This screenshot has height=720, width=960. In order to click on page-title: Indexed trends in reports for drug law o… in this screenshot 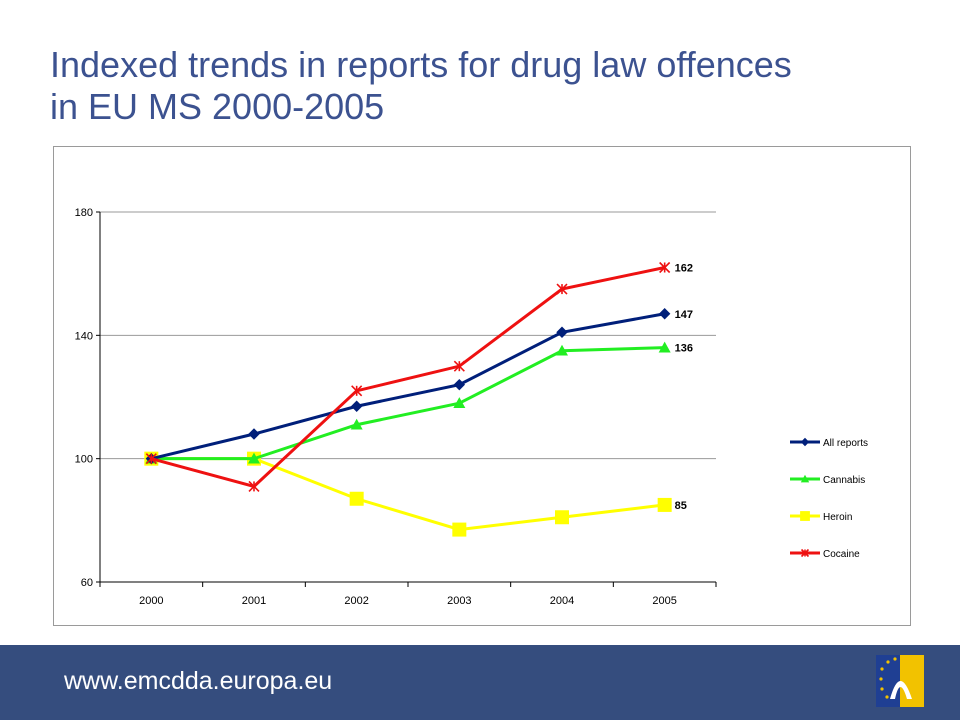, I will do `click(490, 86)`.